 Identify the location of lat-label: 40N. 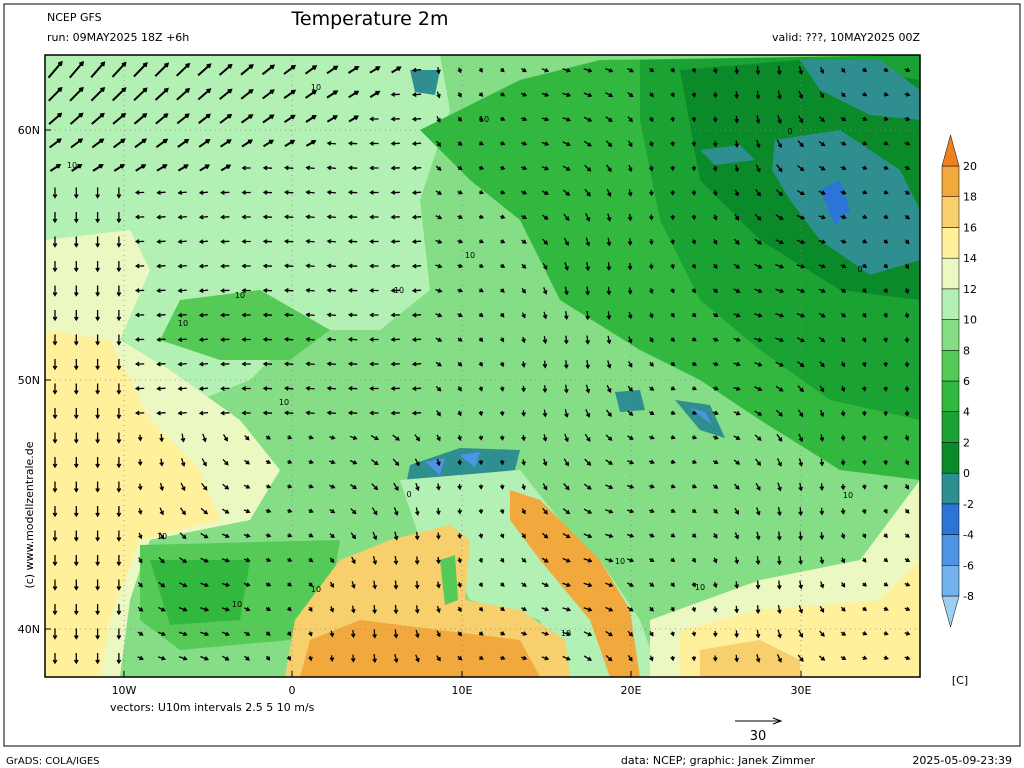
(29, 629).